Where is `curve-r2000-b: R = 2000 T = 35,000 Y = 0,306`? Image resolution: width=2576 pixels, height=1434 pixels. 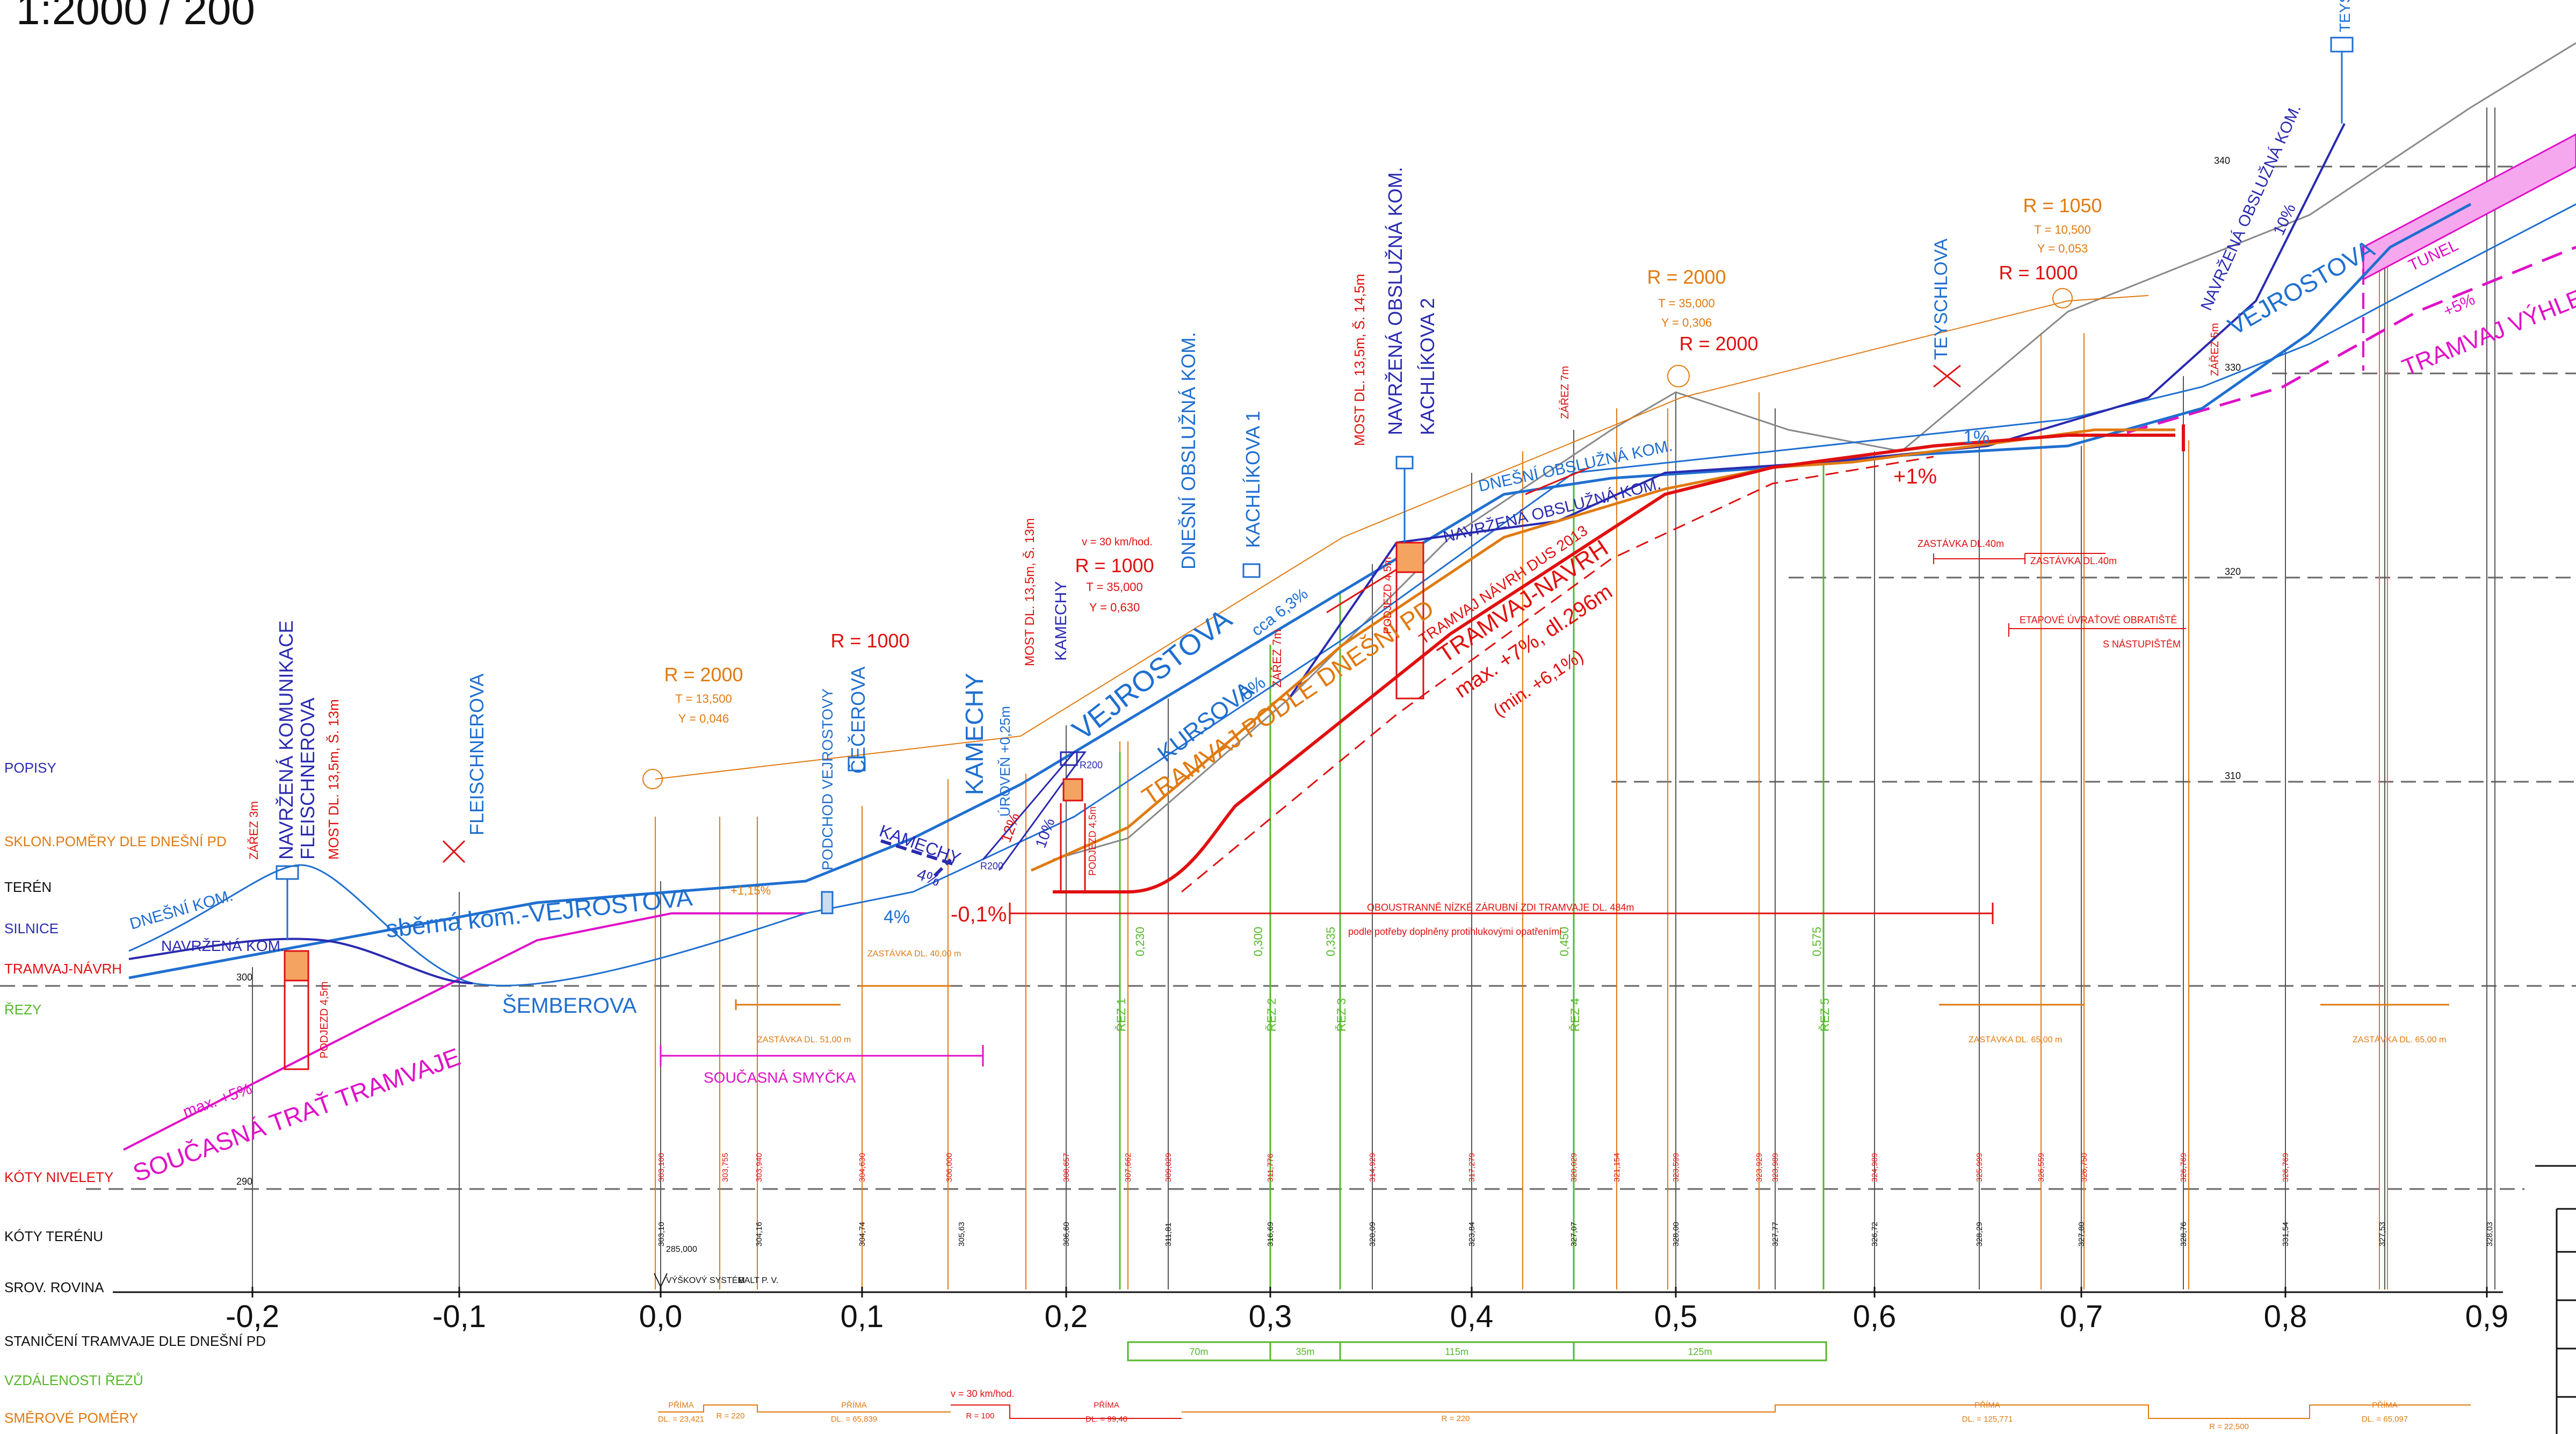
curve-r2000-b: R = 2000 T = 35,000 Y = 0,306 is located at coordinates (1686, 297).